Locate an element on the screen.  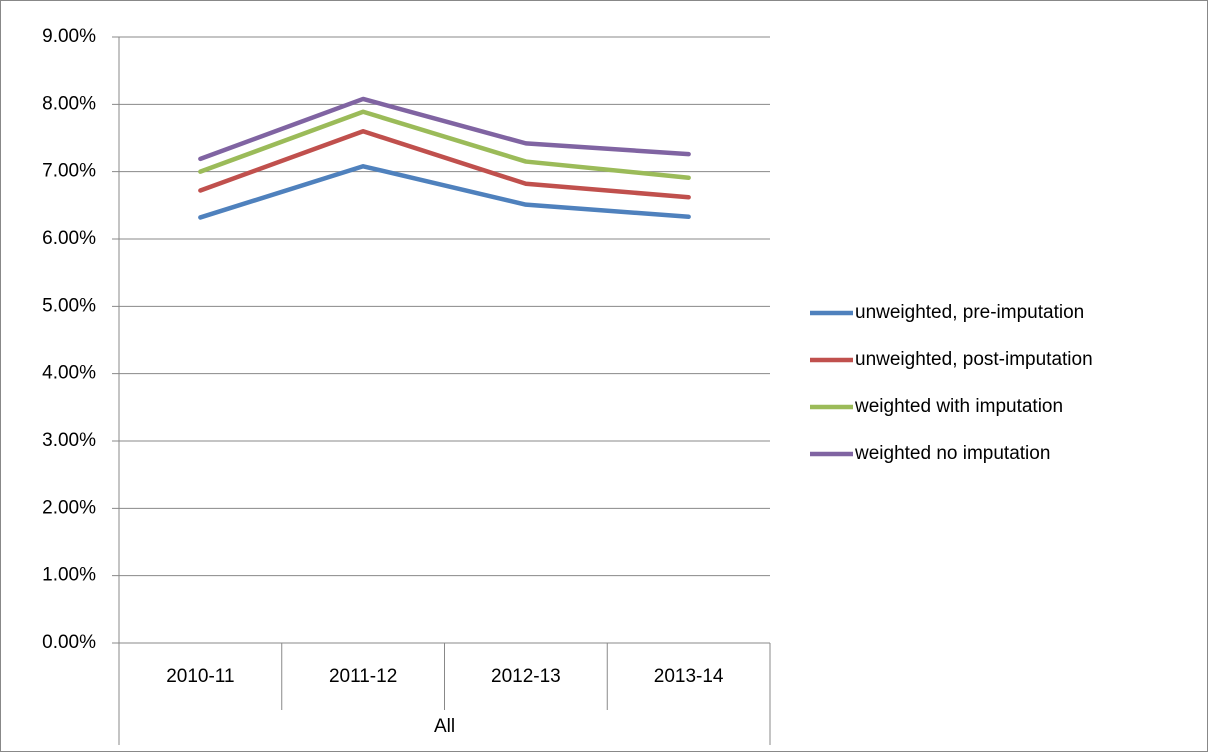
x-tick-label: 2012-13 is located at coordinates (526, 676).